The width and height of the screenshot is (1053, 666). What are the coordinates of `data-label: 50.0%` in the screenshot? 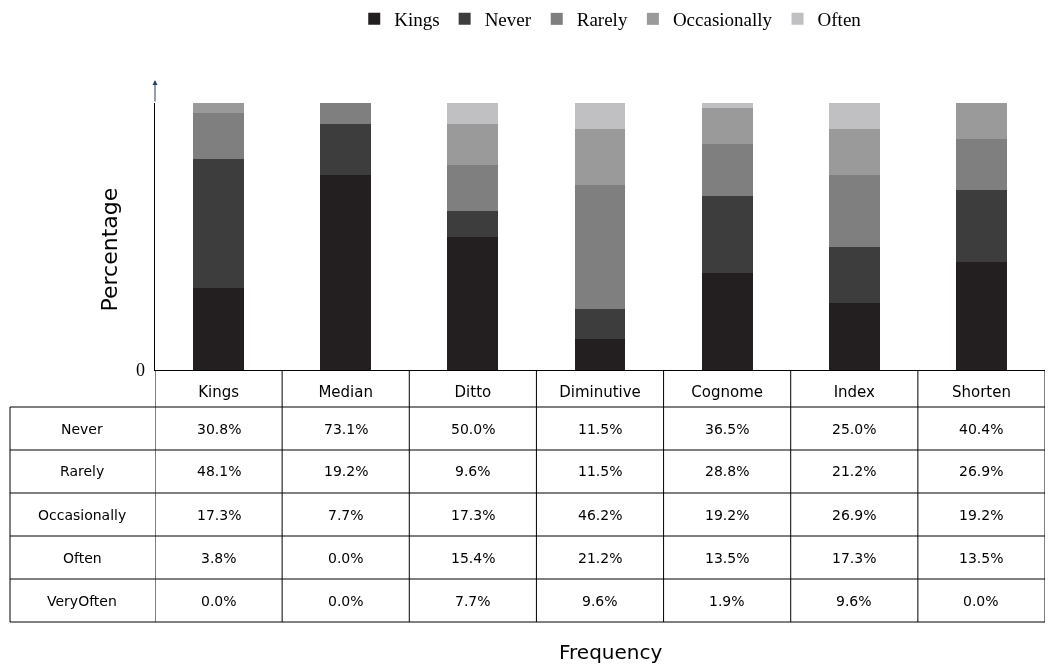 It's located at (473, 429).